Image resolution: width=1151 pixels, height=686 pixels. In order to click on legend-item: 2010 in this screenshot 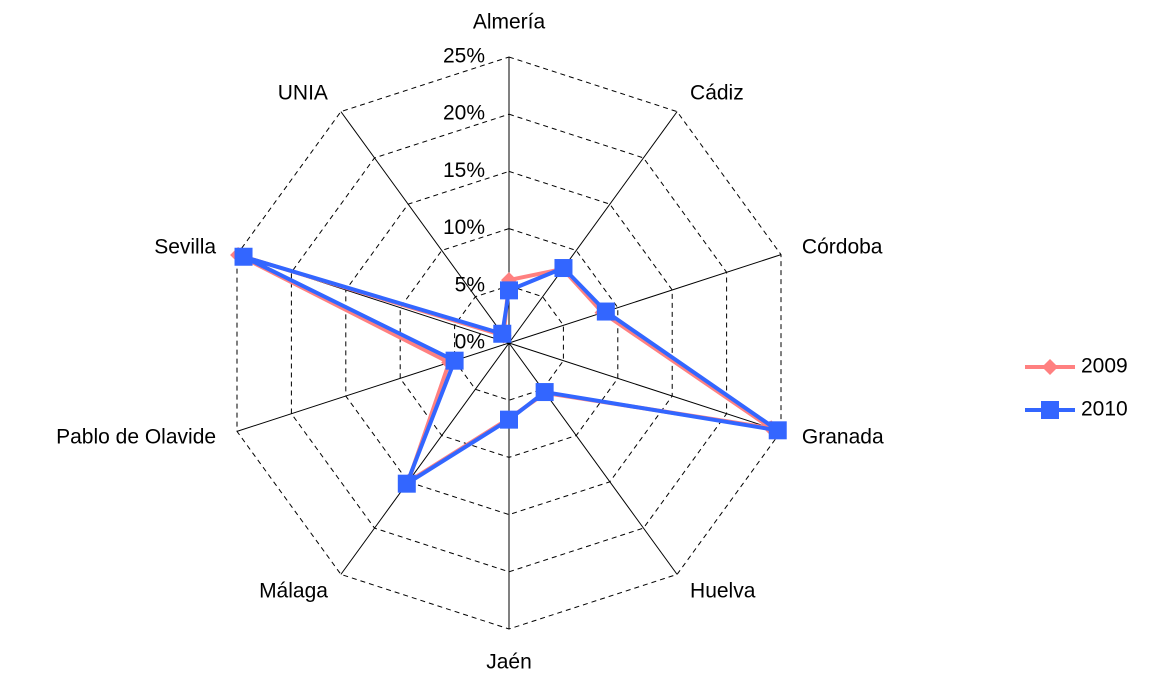, I will do `click(1076, 409)`.